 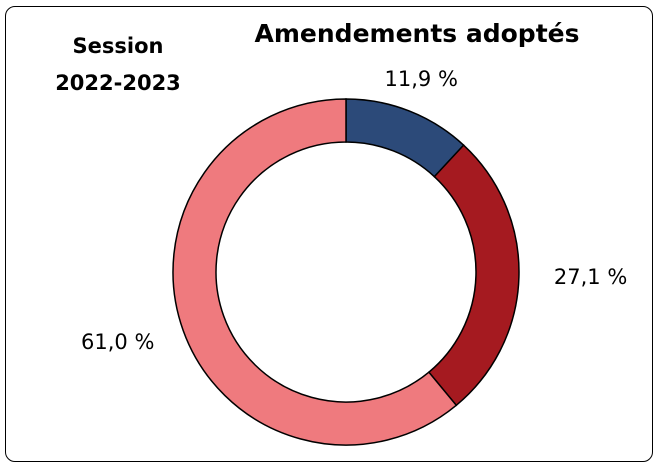 I want to click on chart-title: Amendements adoptés, so click(x=417, y=33).